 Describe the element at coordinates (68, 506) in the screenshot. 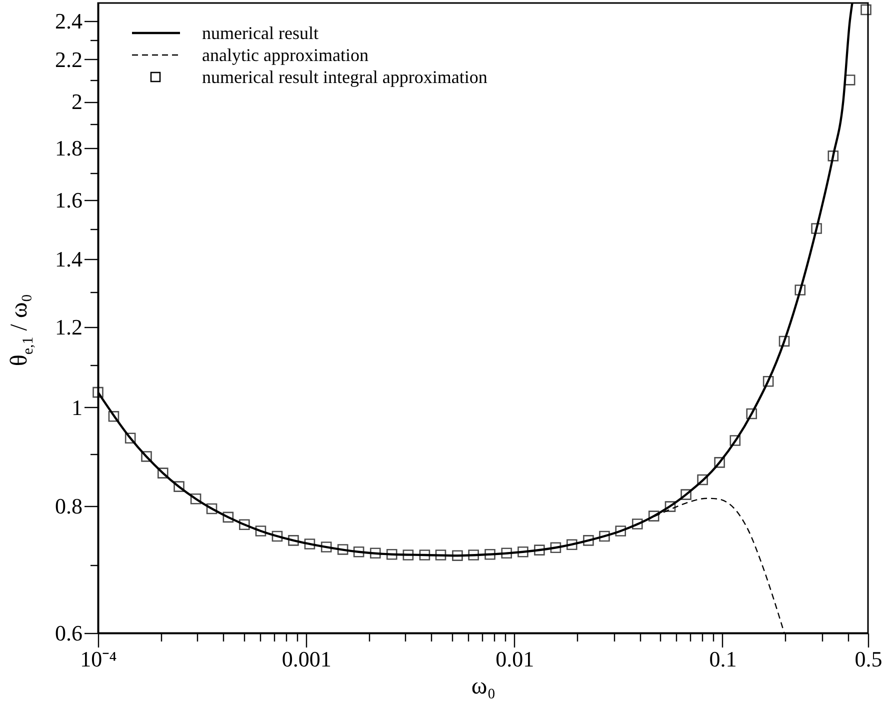

I see `y-tick-label: 0.8` at that location.